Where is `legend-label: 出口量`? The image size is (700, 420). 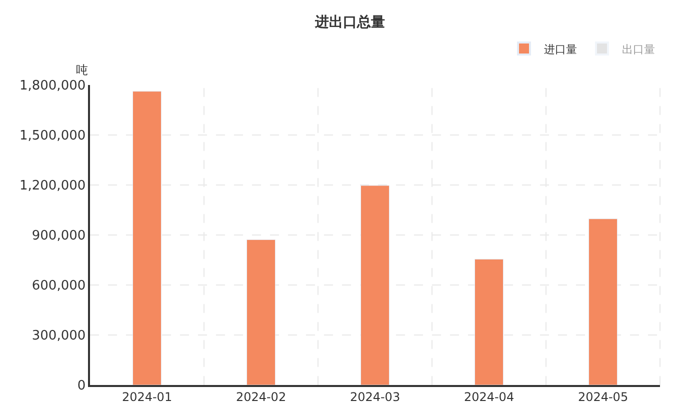 legend-label: 出口量 is located at coordinates (638, 49).